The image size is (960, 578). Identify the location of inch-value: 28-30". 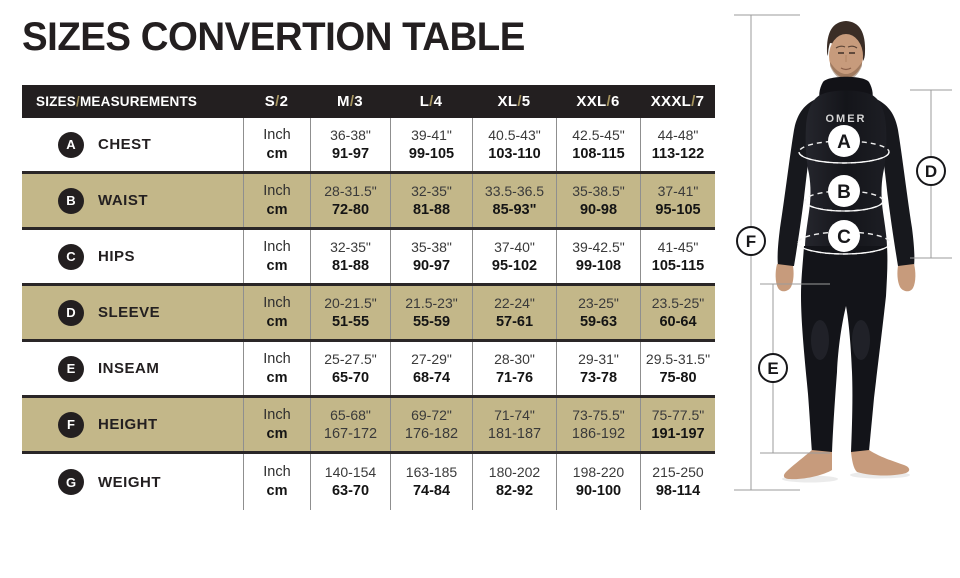
(514, 358).